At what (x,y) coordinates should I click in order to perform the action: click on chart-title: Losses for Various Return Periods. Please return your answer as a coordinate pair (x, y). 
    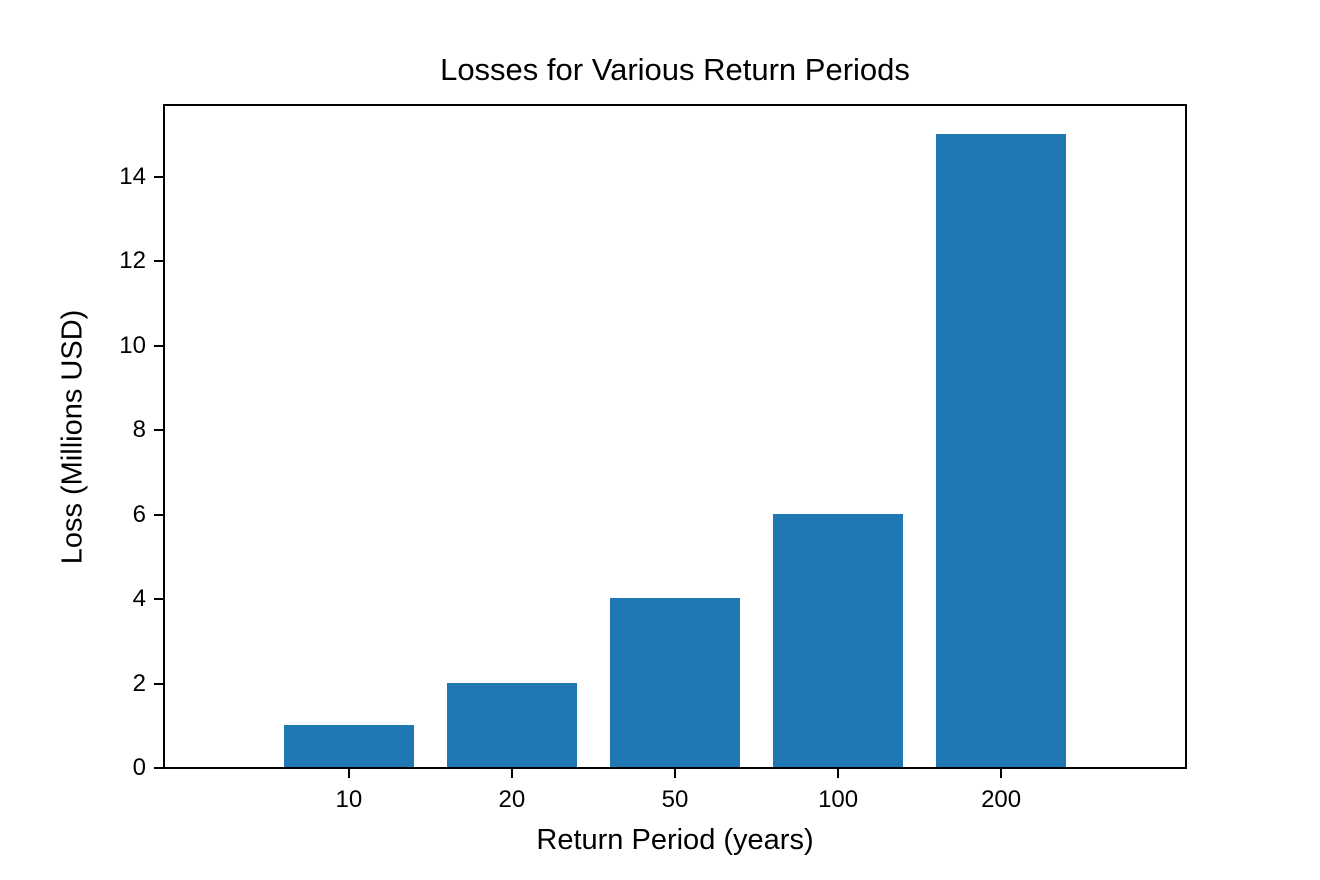
    Looking at the image, I should click on (675, 69).